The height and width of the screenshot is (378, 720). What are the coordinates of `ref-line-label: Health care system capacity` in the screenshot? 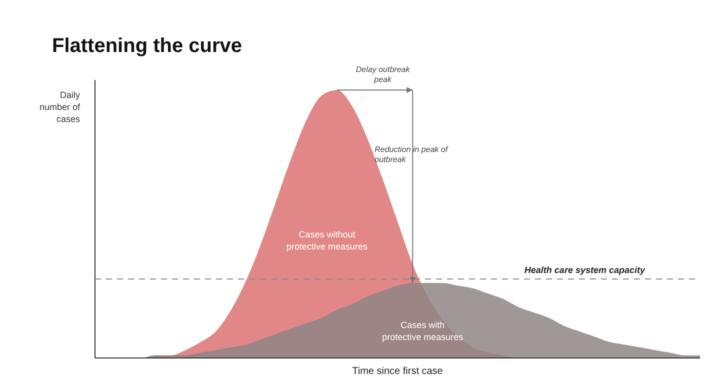 It's located at (585, 269).